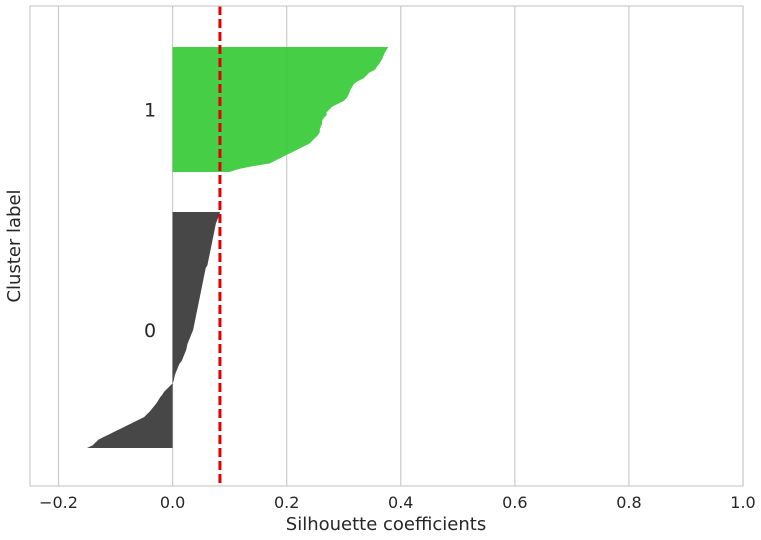 The height and width of the screenshot is (540, 761). What do you see at coordinates (58, 502) in the screenshot?
I see `x-tick-label: −0.2` at bounding box center [58, 502].